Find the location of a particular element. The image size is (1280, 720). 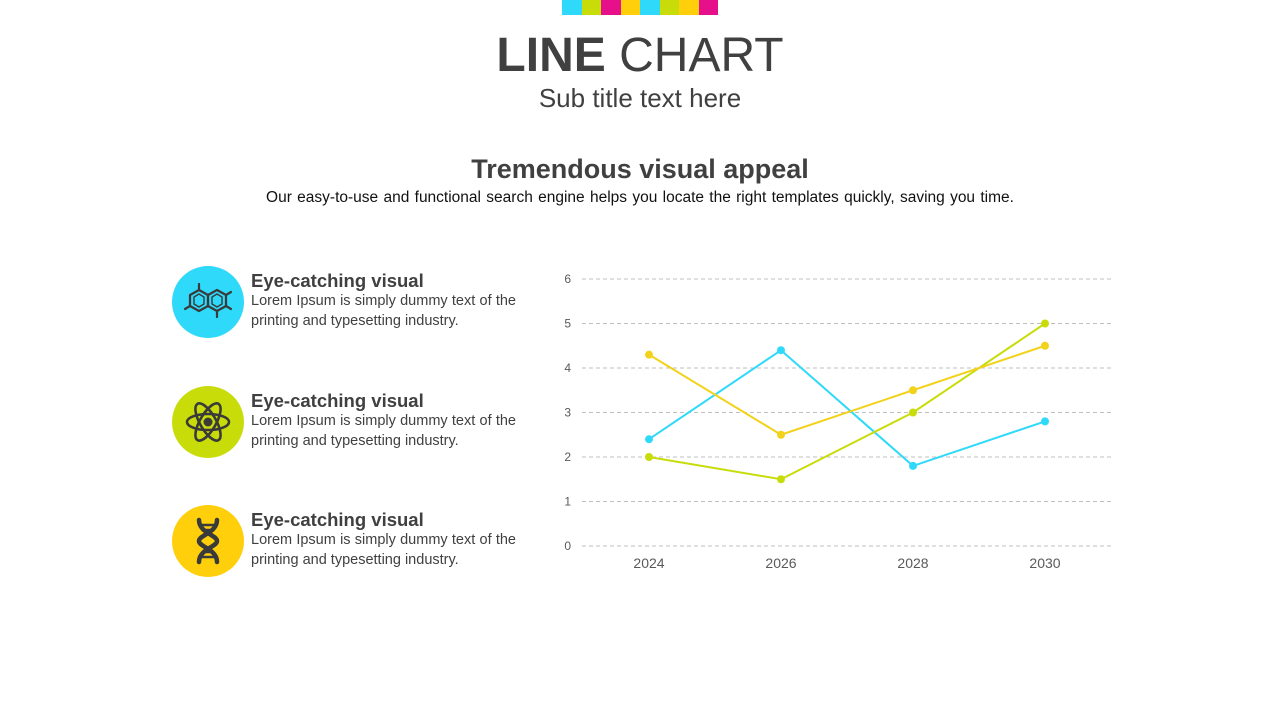

page-title: LINE CHART is located at coordinates (640, 56).